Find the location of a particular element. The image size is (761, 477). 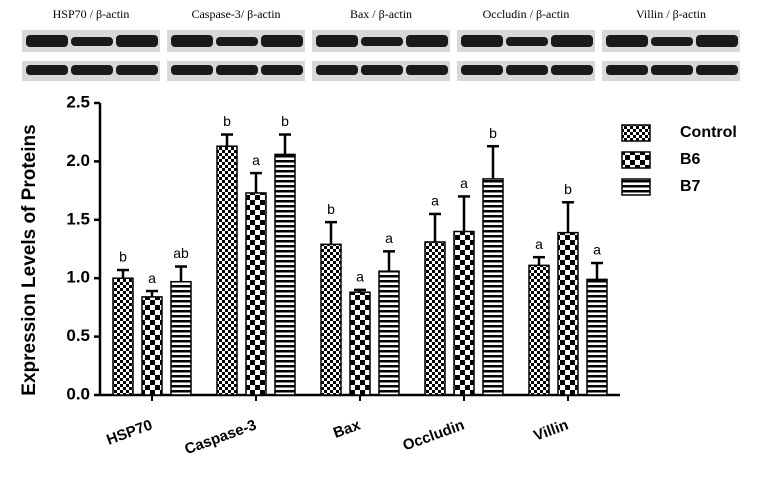

x-tick-label: Caspase-3 is located at coordinates (220, 438).